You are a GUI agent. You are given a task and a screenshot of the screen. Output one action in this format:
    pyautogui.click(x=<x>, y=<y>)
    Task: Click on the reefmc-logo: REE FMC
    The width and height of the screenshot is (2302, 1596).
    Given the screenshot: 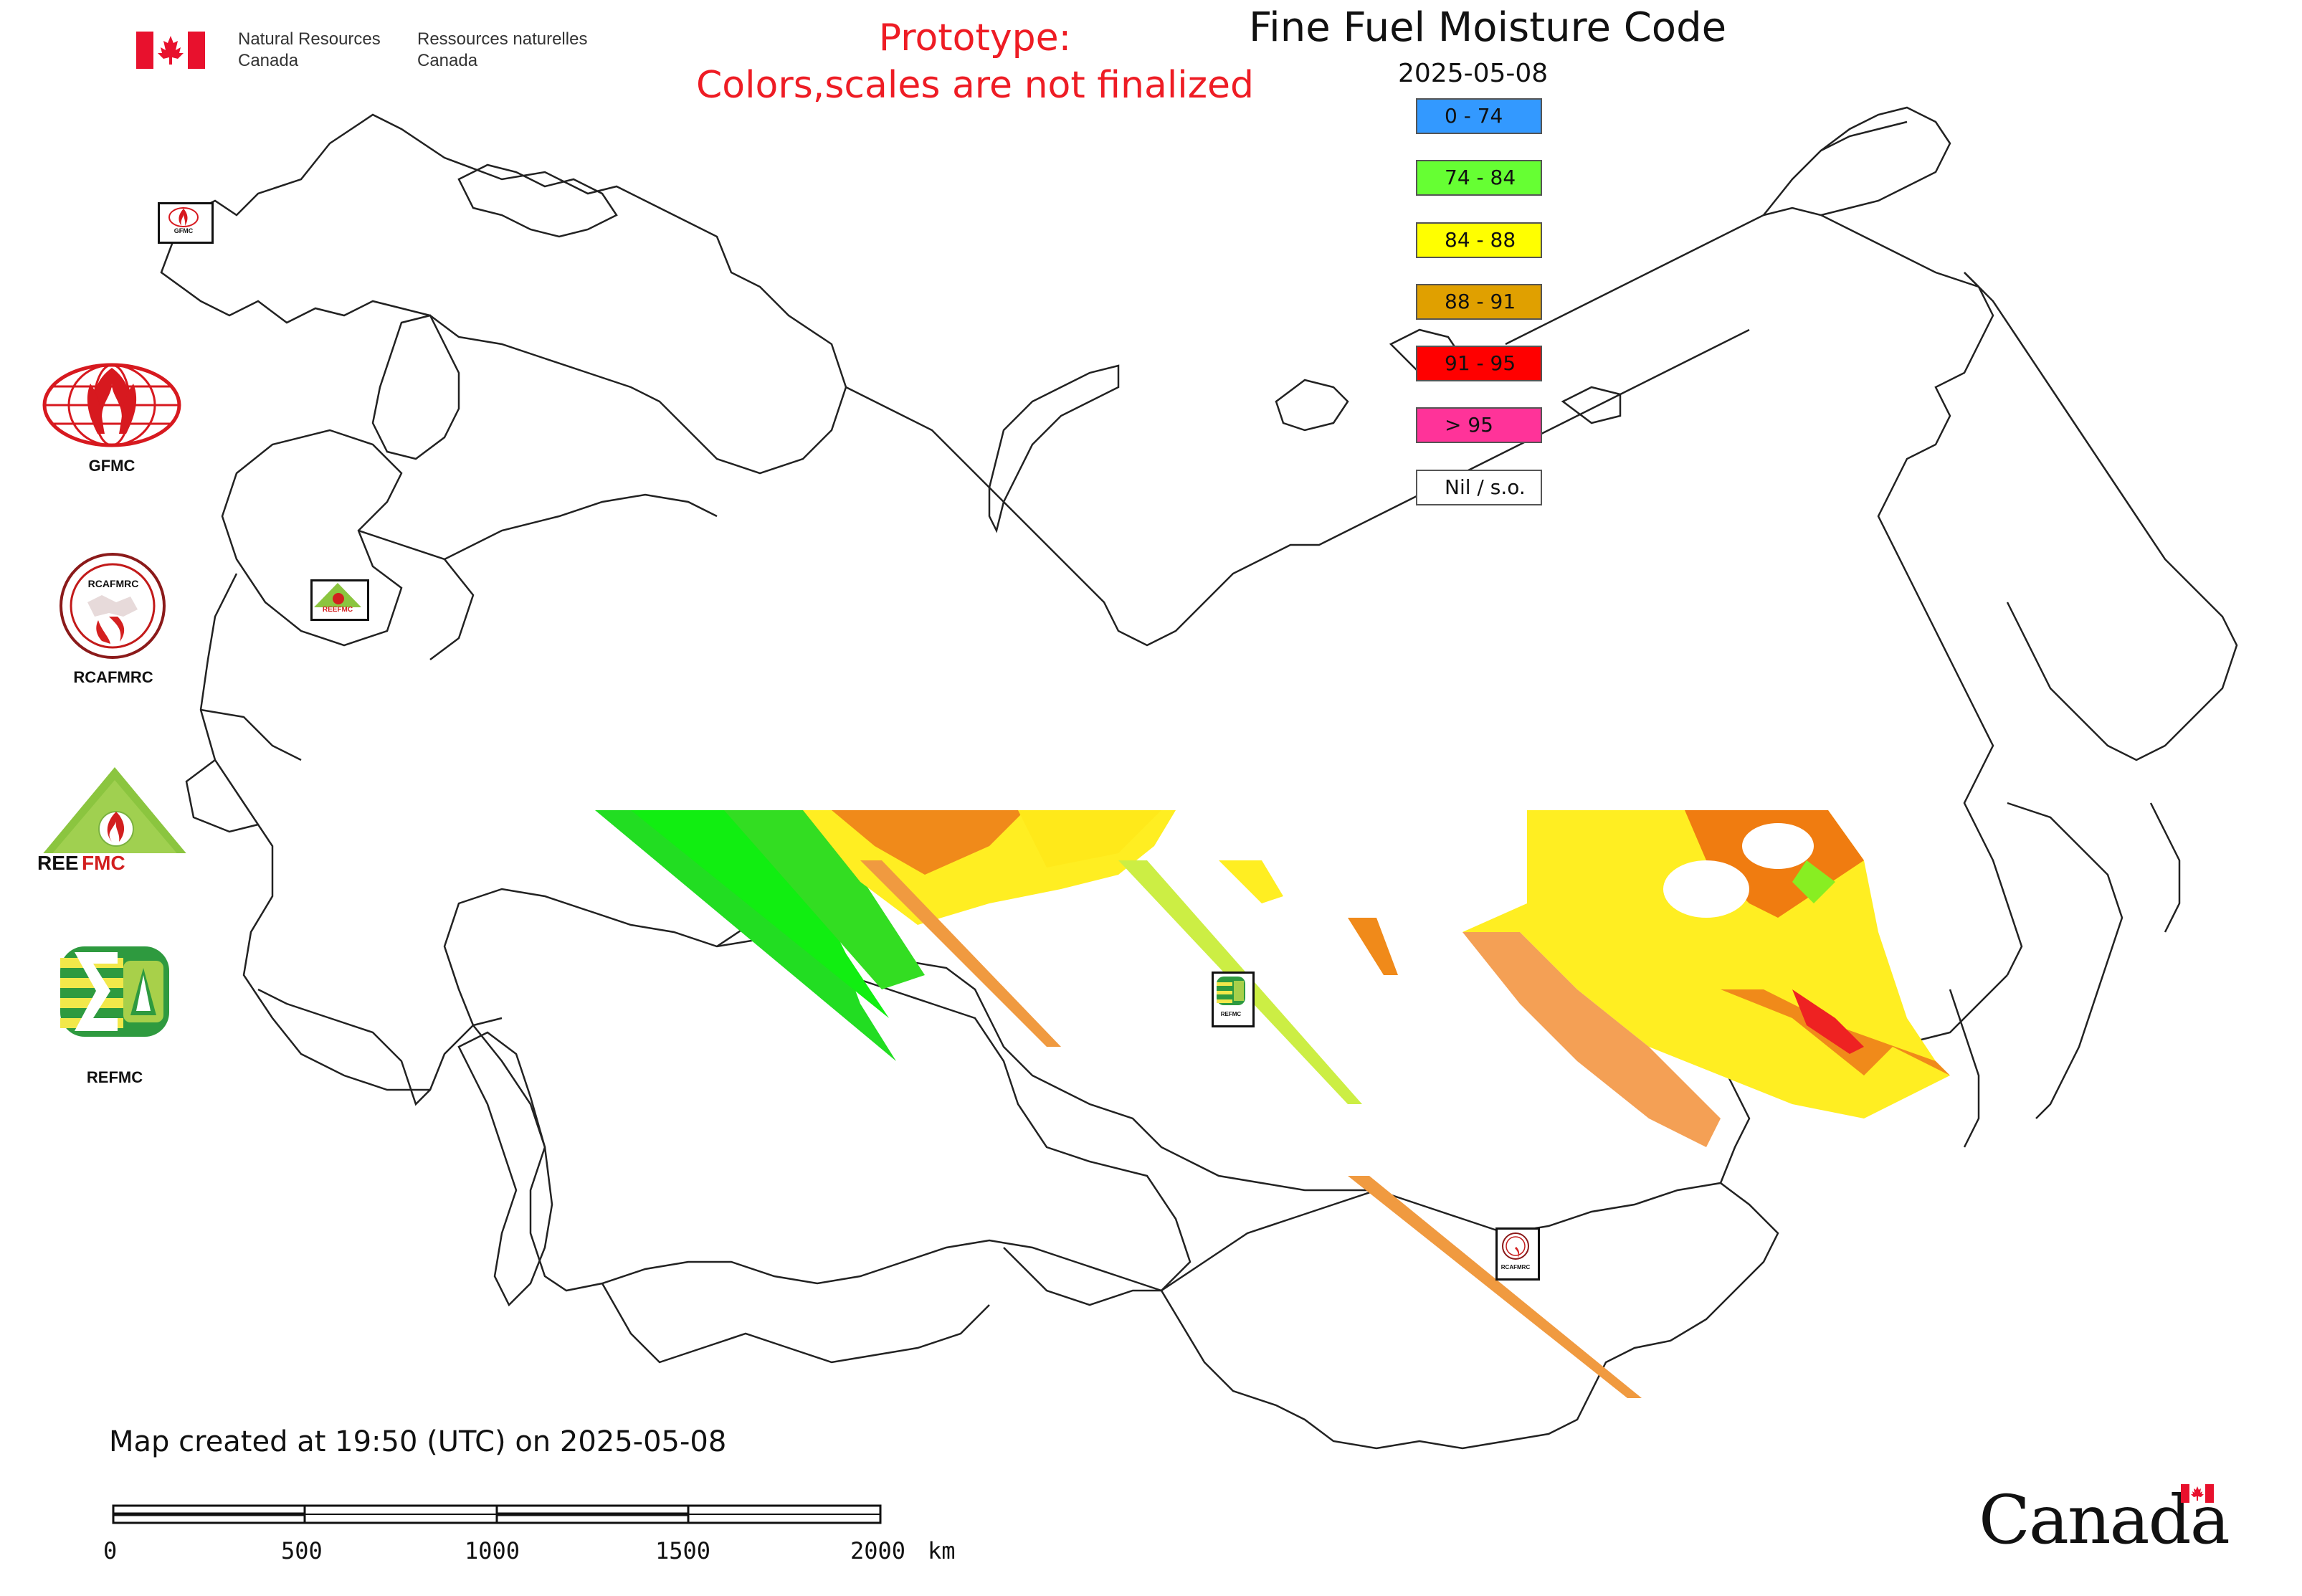 What is the action you would take?
    pyautogui.click(x=114, y=821)
    